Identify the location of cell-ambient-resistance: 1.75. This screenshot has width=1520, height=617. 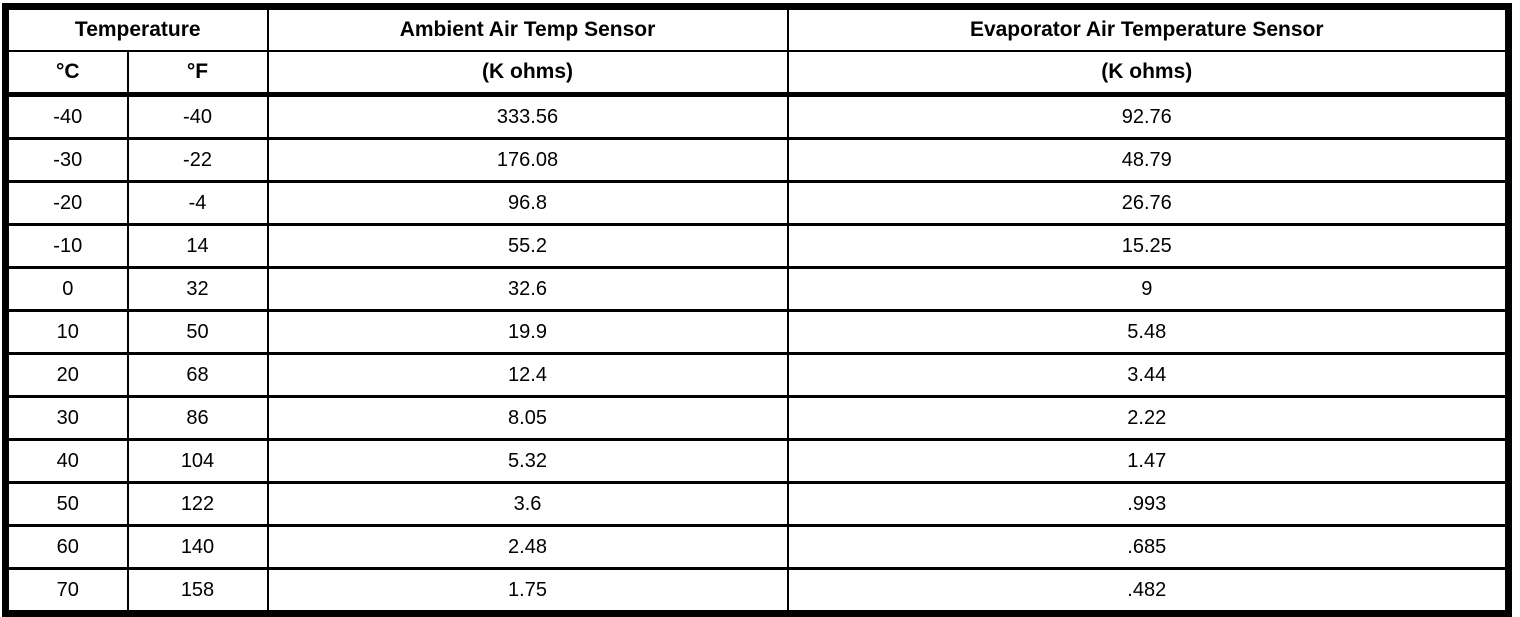
(527, 591).